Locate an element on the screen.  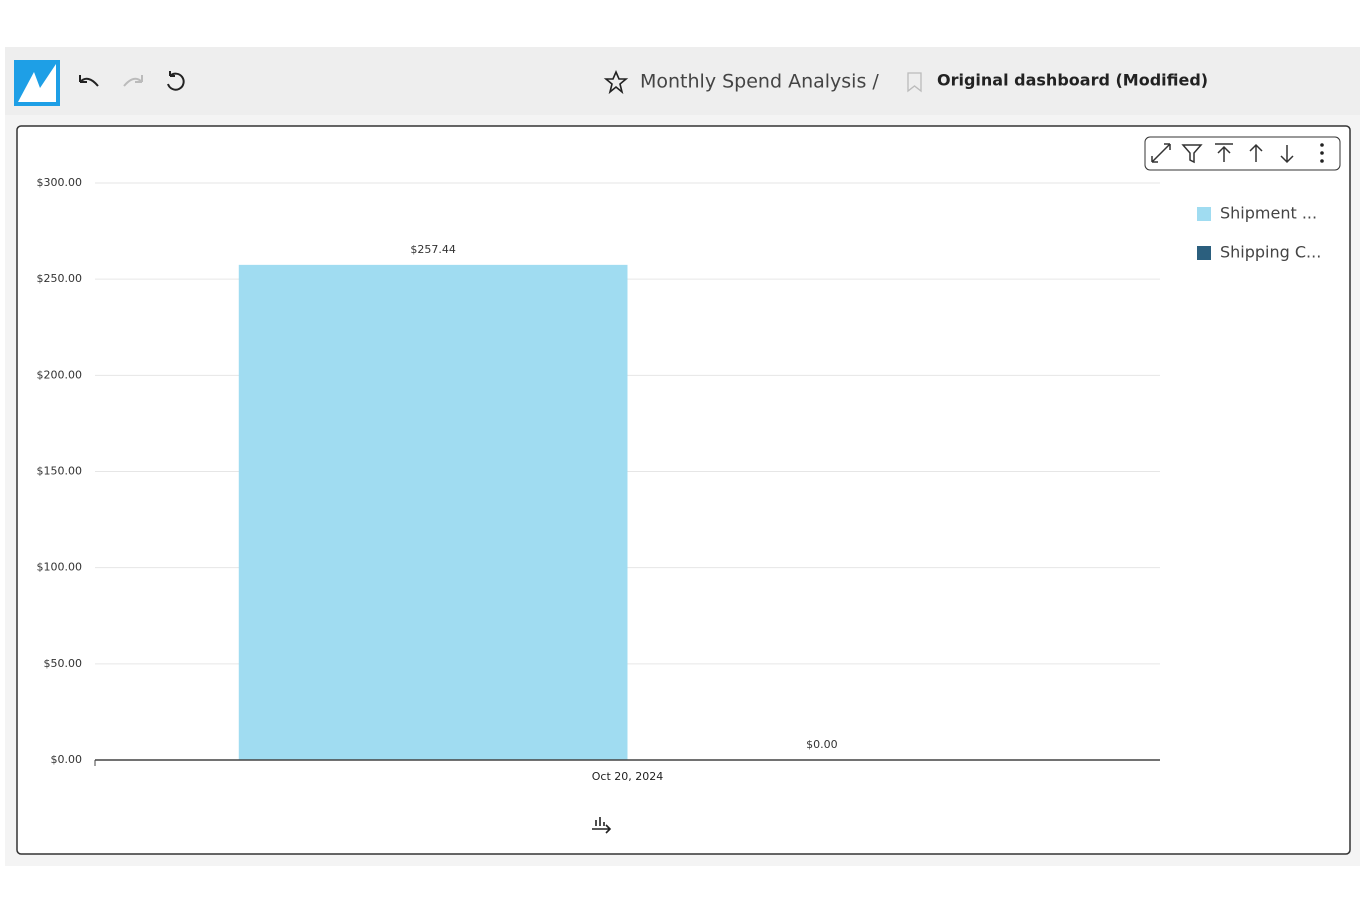
axis-swap-button is located at coordinates (602, 825).